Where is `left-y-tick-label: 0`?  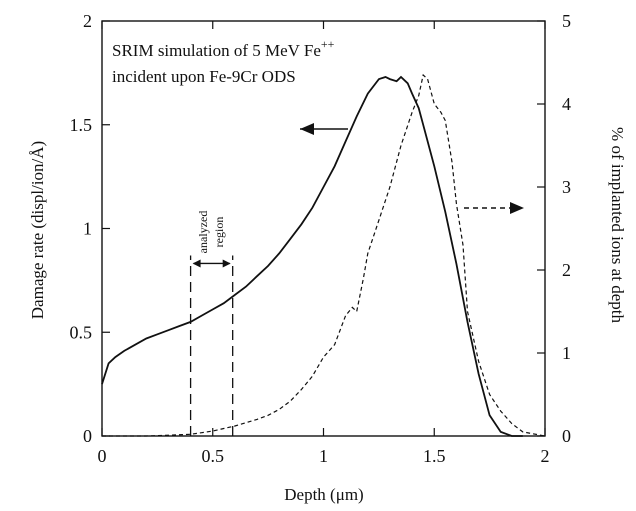 left-y-tick-label: 0 is located at coordinates (87, 436).